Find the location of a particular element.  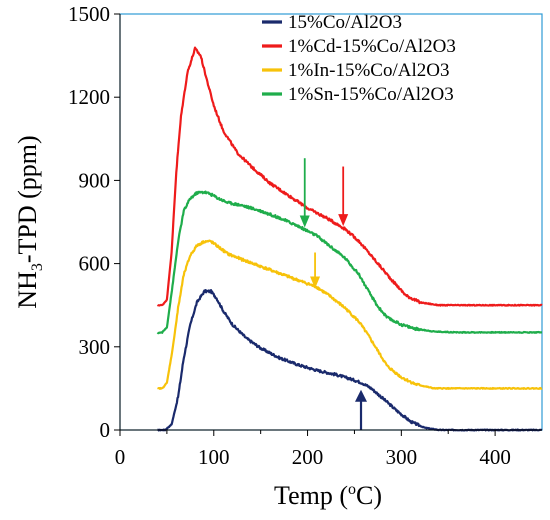

legend-entry-1: 15%Co/Al2O3 is located at coordinates (332, 22).